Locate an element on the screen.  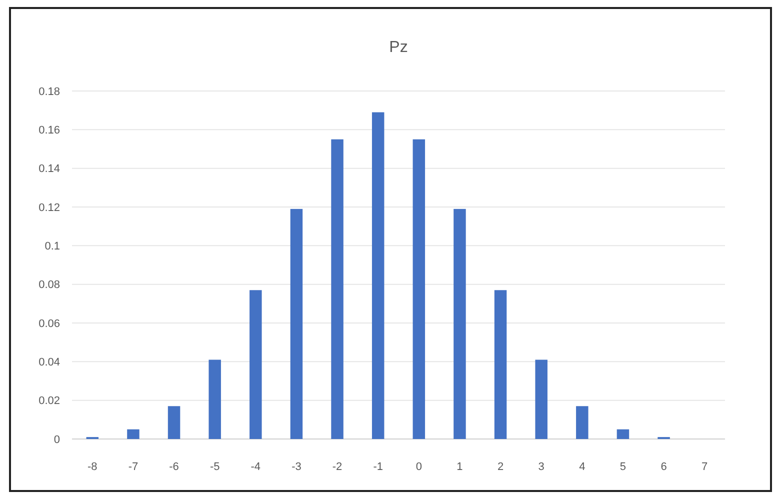
x-tick-label: -7 is located at coordinates (133, 467).